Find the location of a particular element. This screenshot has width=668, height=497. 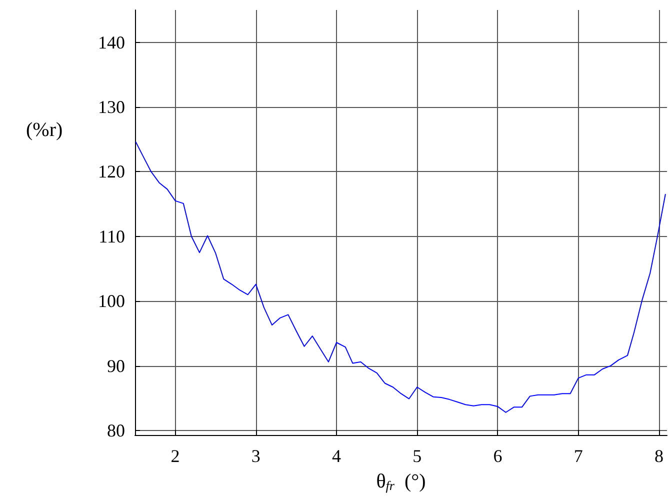

x-axis-title: θfr (°) is located at coordinates (401, 481).